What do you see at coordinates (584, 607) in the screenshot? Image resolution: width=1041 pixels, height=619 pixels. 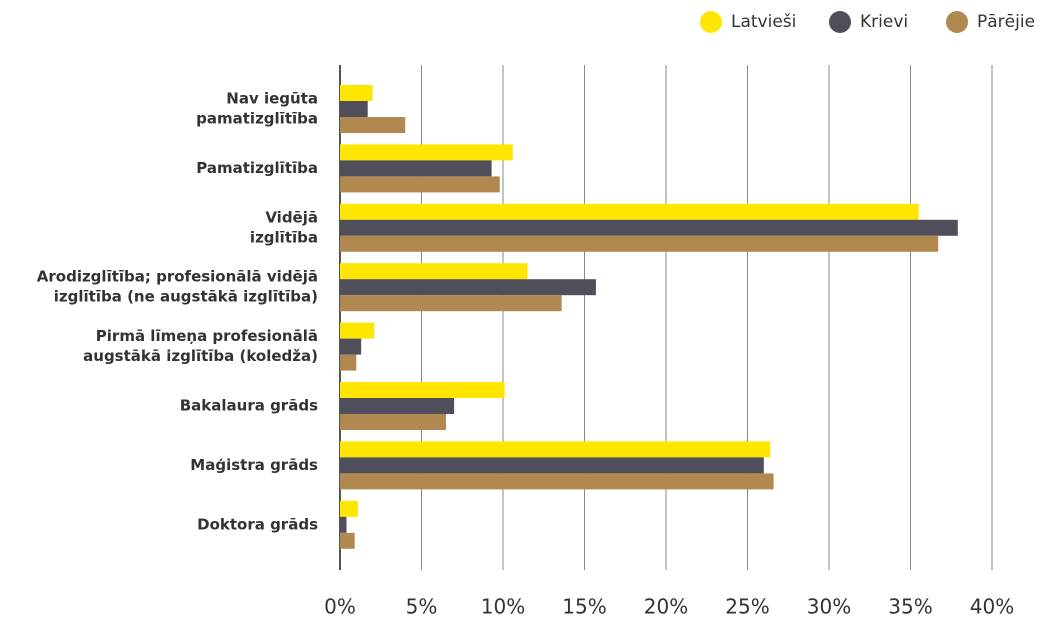 I see `x-tick-label: 15%` at bounding box center [584, 607].